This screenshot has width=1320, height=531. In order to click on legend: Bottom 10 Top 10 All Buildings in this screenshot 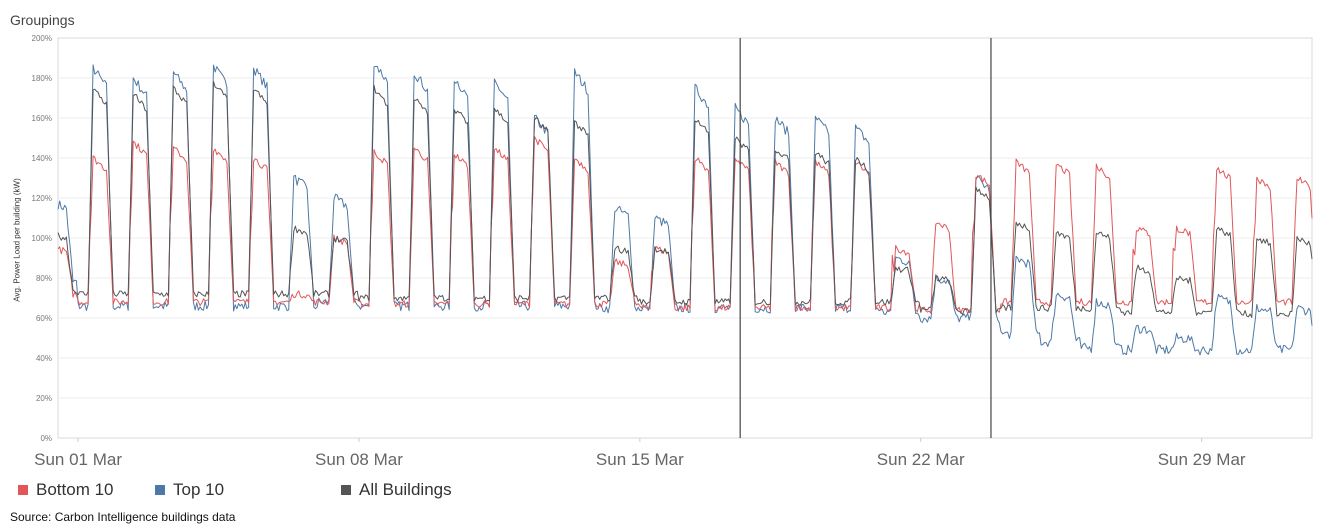, I will do `click(660, 491)`.